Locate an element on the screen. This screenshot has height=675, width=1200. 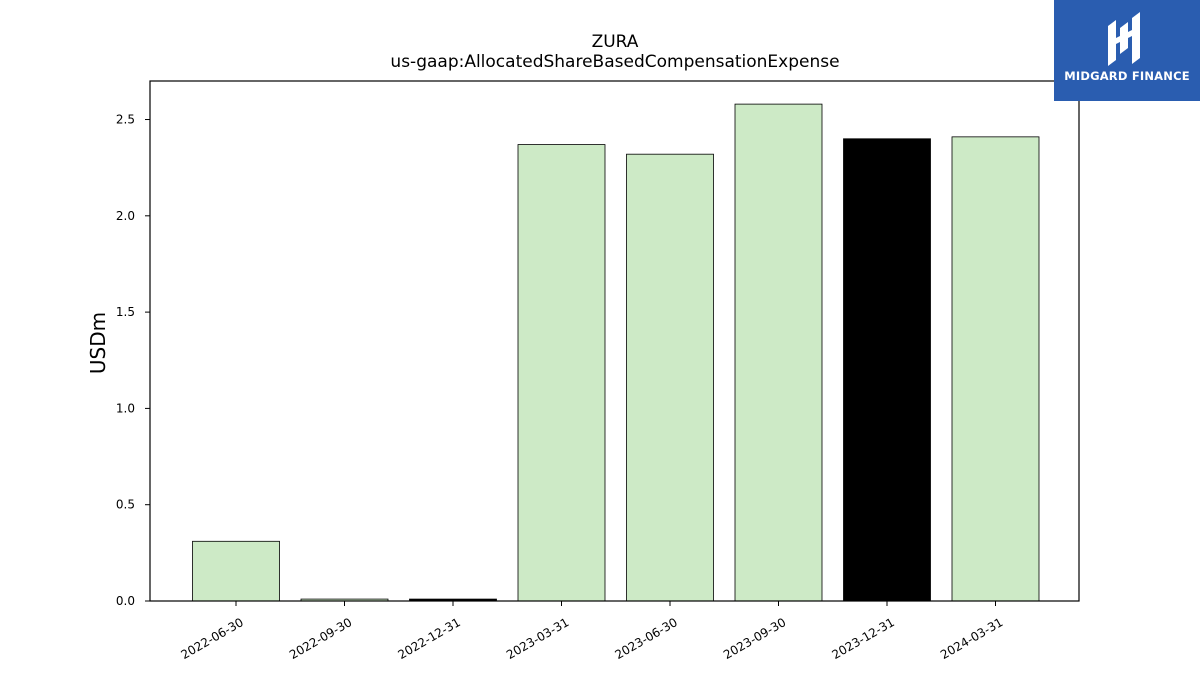
y-tick-label: 2.5 is located at coordinates (125, 120).